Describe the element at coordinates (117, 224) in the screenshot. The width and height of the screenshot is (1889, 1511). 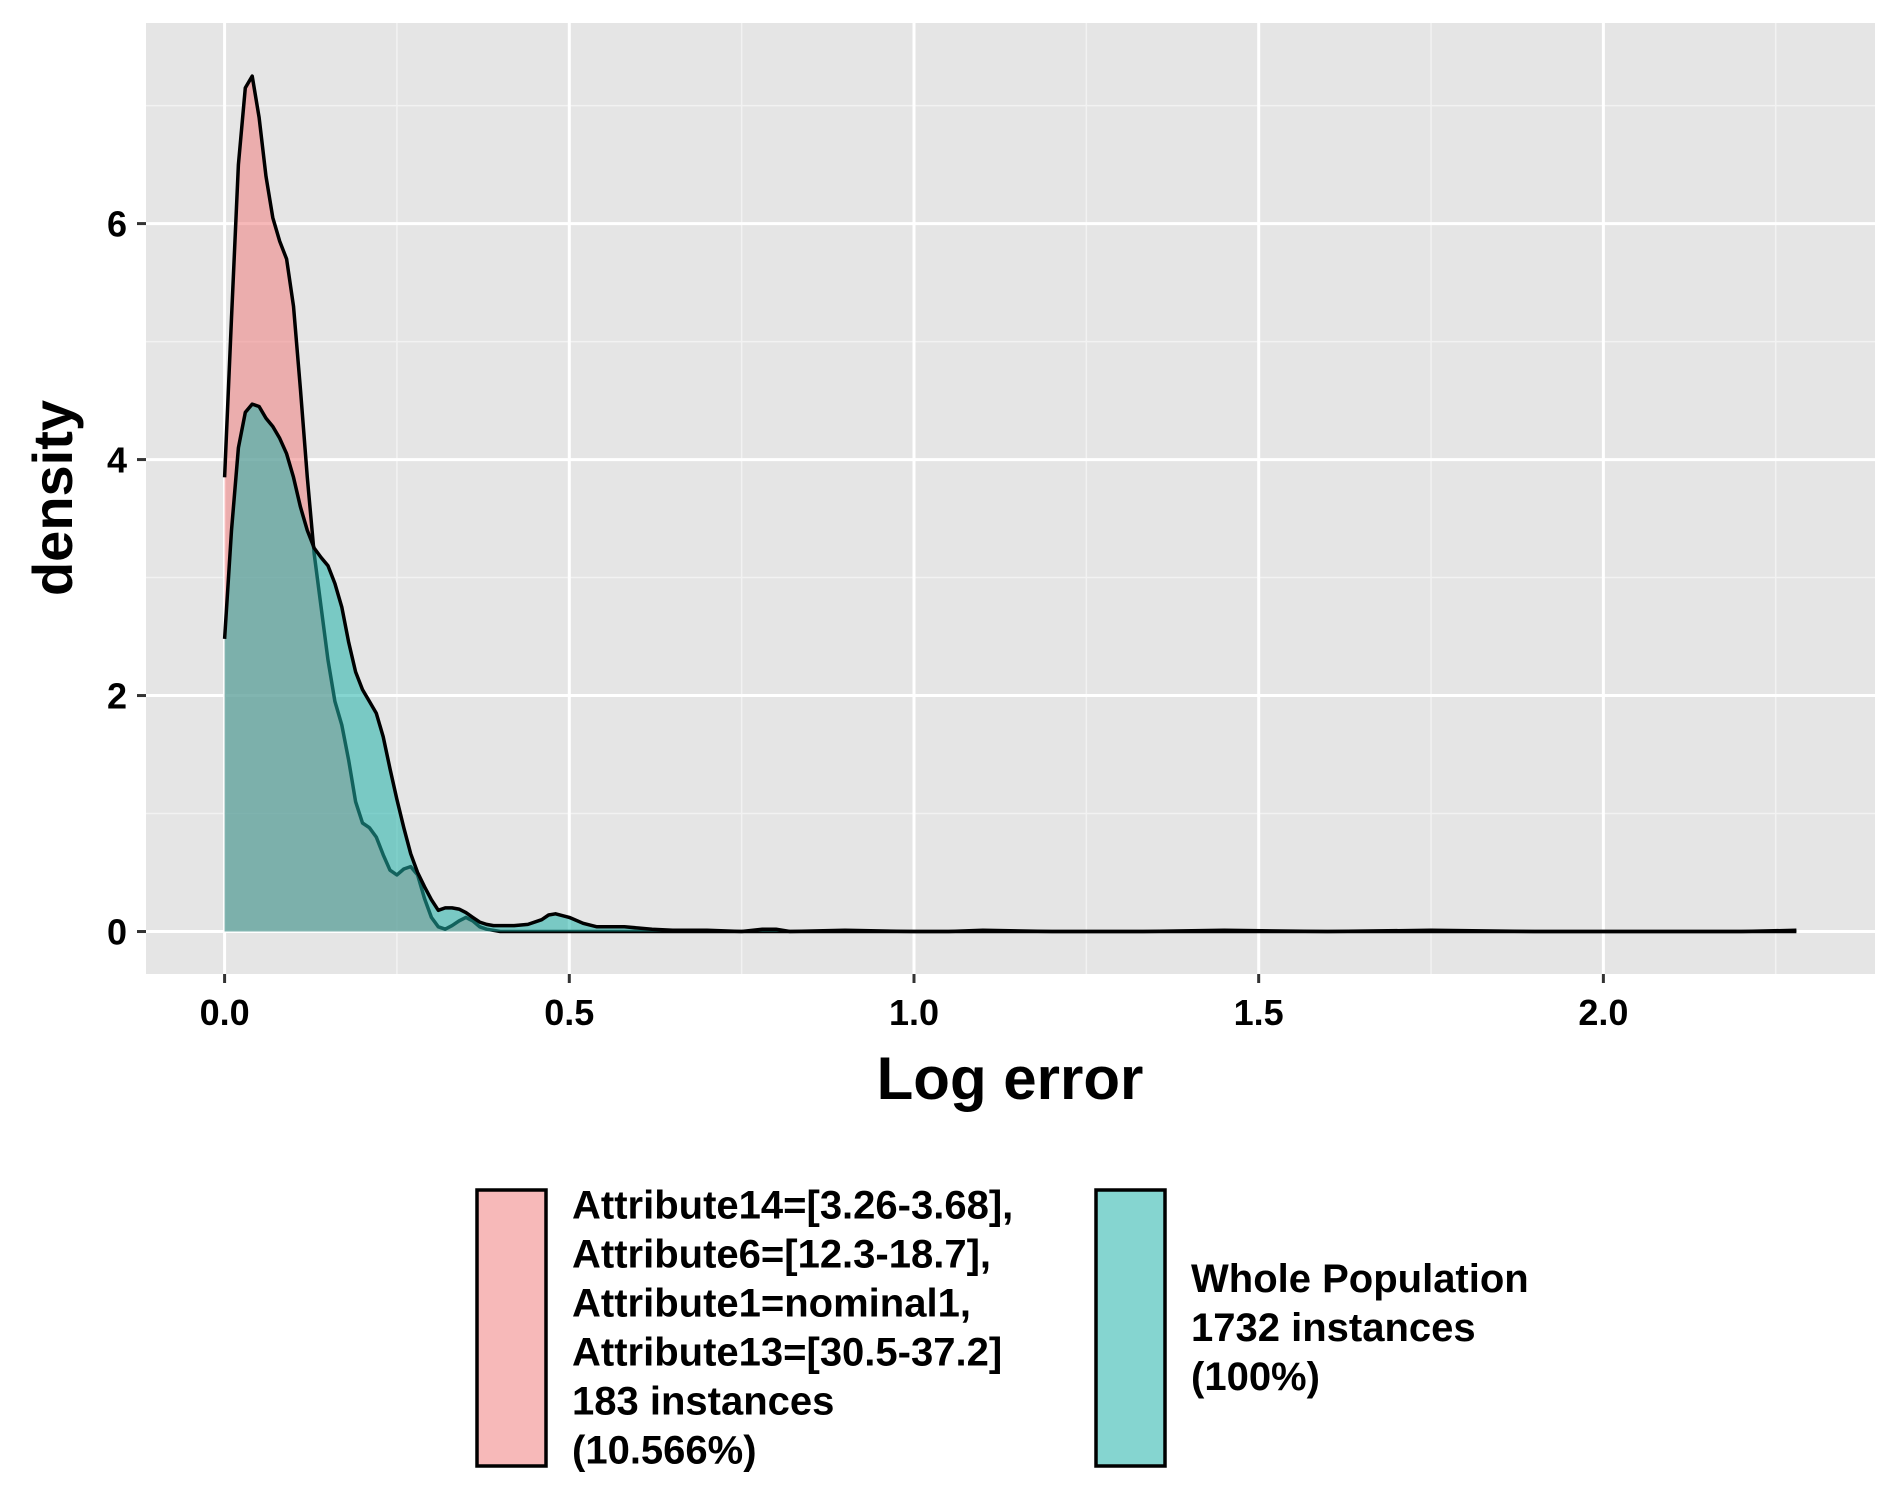
I see `y-tick-label: 6` at that location.